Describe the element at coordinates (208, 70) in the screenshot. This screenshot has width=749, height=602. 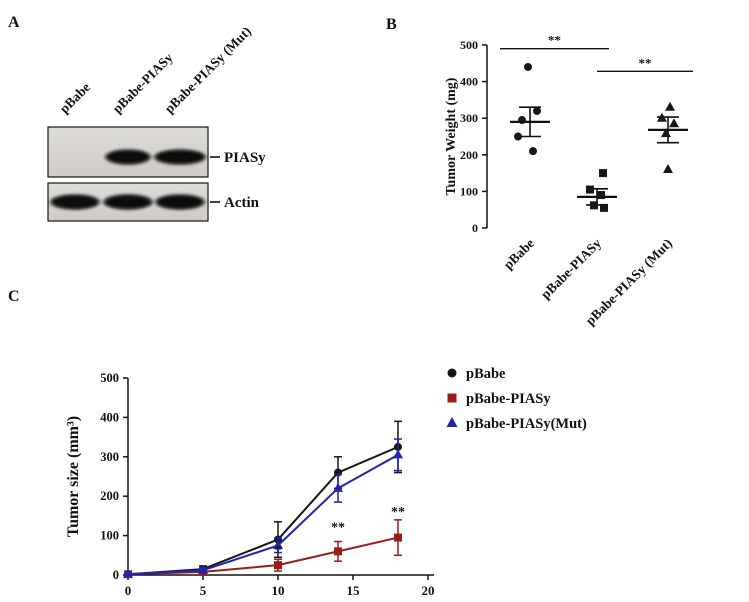
I see `lane-label: pBabe-PIASy (Mut)` at that location.